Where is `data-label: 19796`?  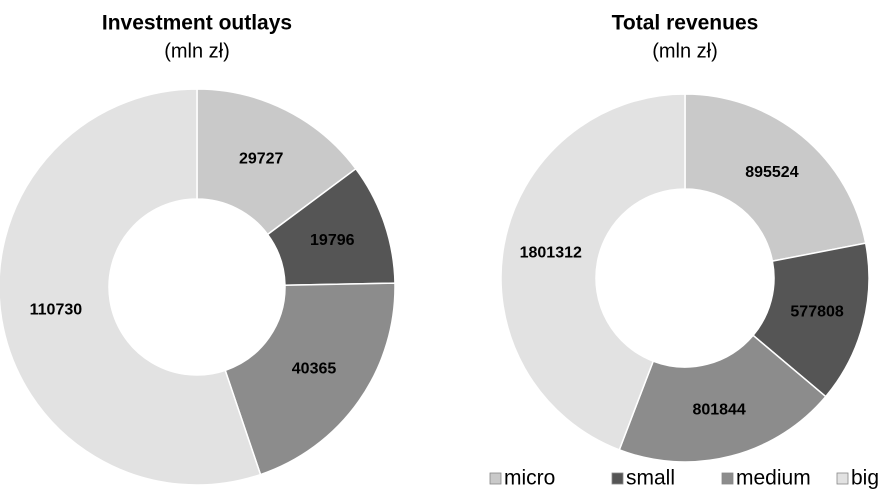 data-label: 19796 is located at coordinates (332, 240).